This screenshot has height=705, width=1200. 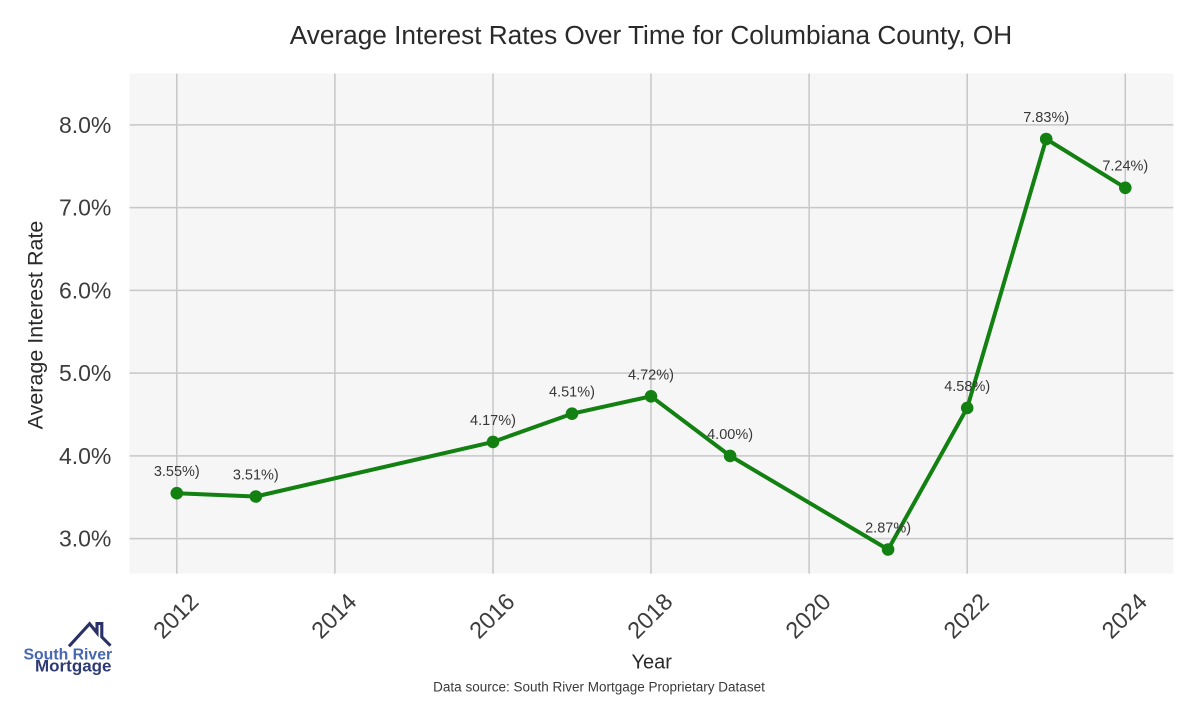 What do you see at coordinates (85, 208) in the screenshot?
I see `svg-text: 7.0%` at bounding box center [85, 208].